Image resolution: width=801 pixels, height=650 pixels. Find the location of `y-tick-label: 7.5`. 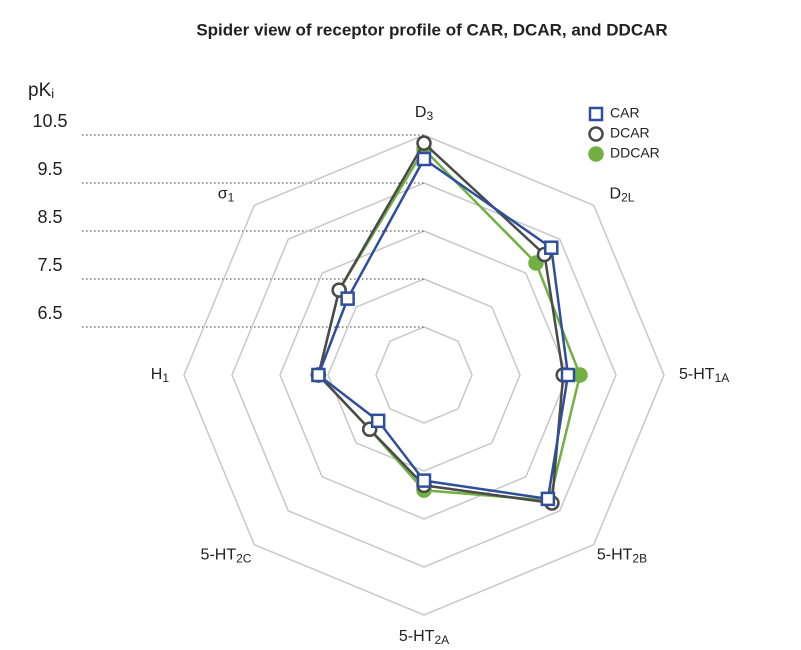

y-tick-label: 7.5 is located at coordinates (49, 265).